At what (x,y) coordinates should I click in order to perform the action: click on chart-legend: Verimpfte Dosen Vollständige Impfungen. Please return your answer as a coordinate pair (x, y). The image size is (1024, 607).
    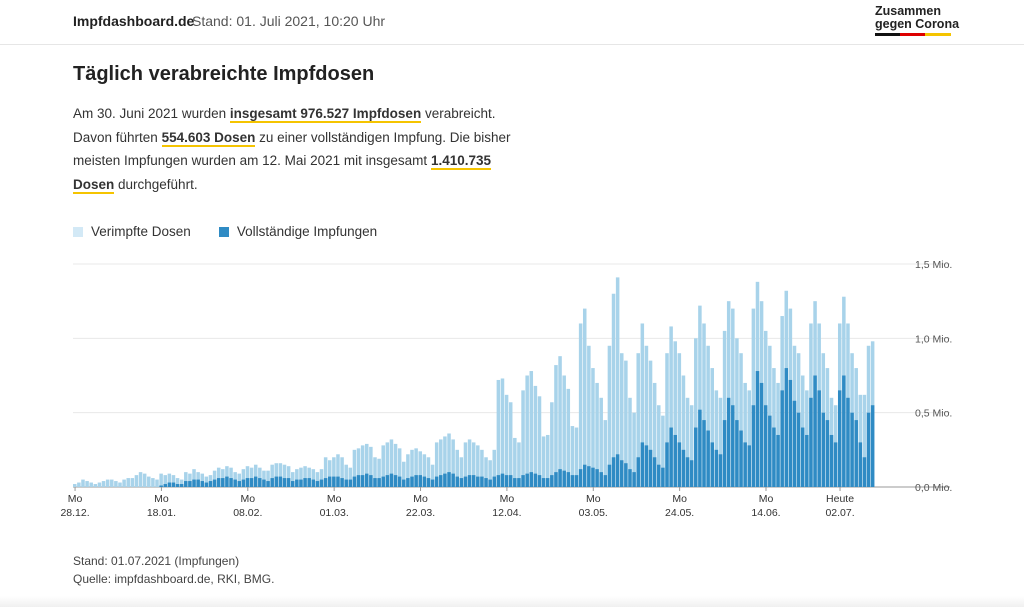
    Looking at the image, I should click on (225, 231).